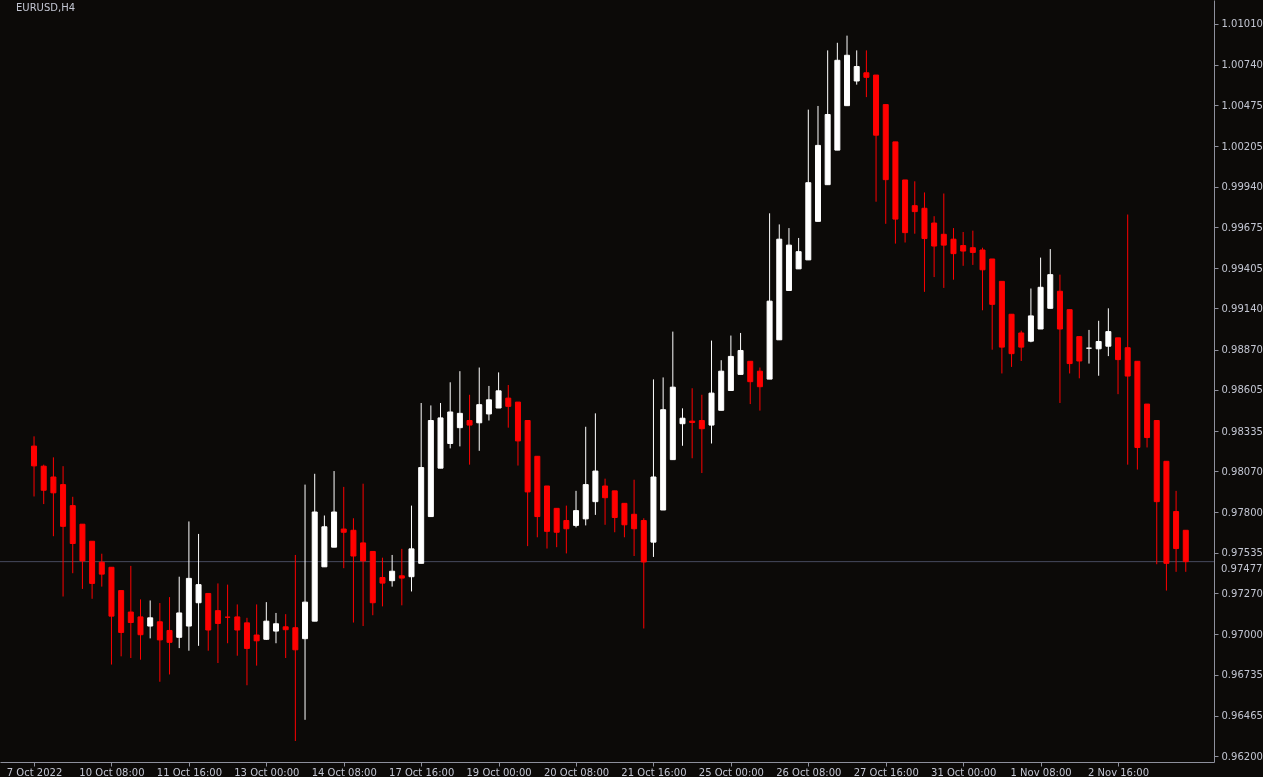 Image resolution: width=1283 pixels, height=780 pixels. I want to click on y-tick-label: 0.96735, so click(1242, 675).